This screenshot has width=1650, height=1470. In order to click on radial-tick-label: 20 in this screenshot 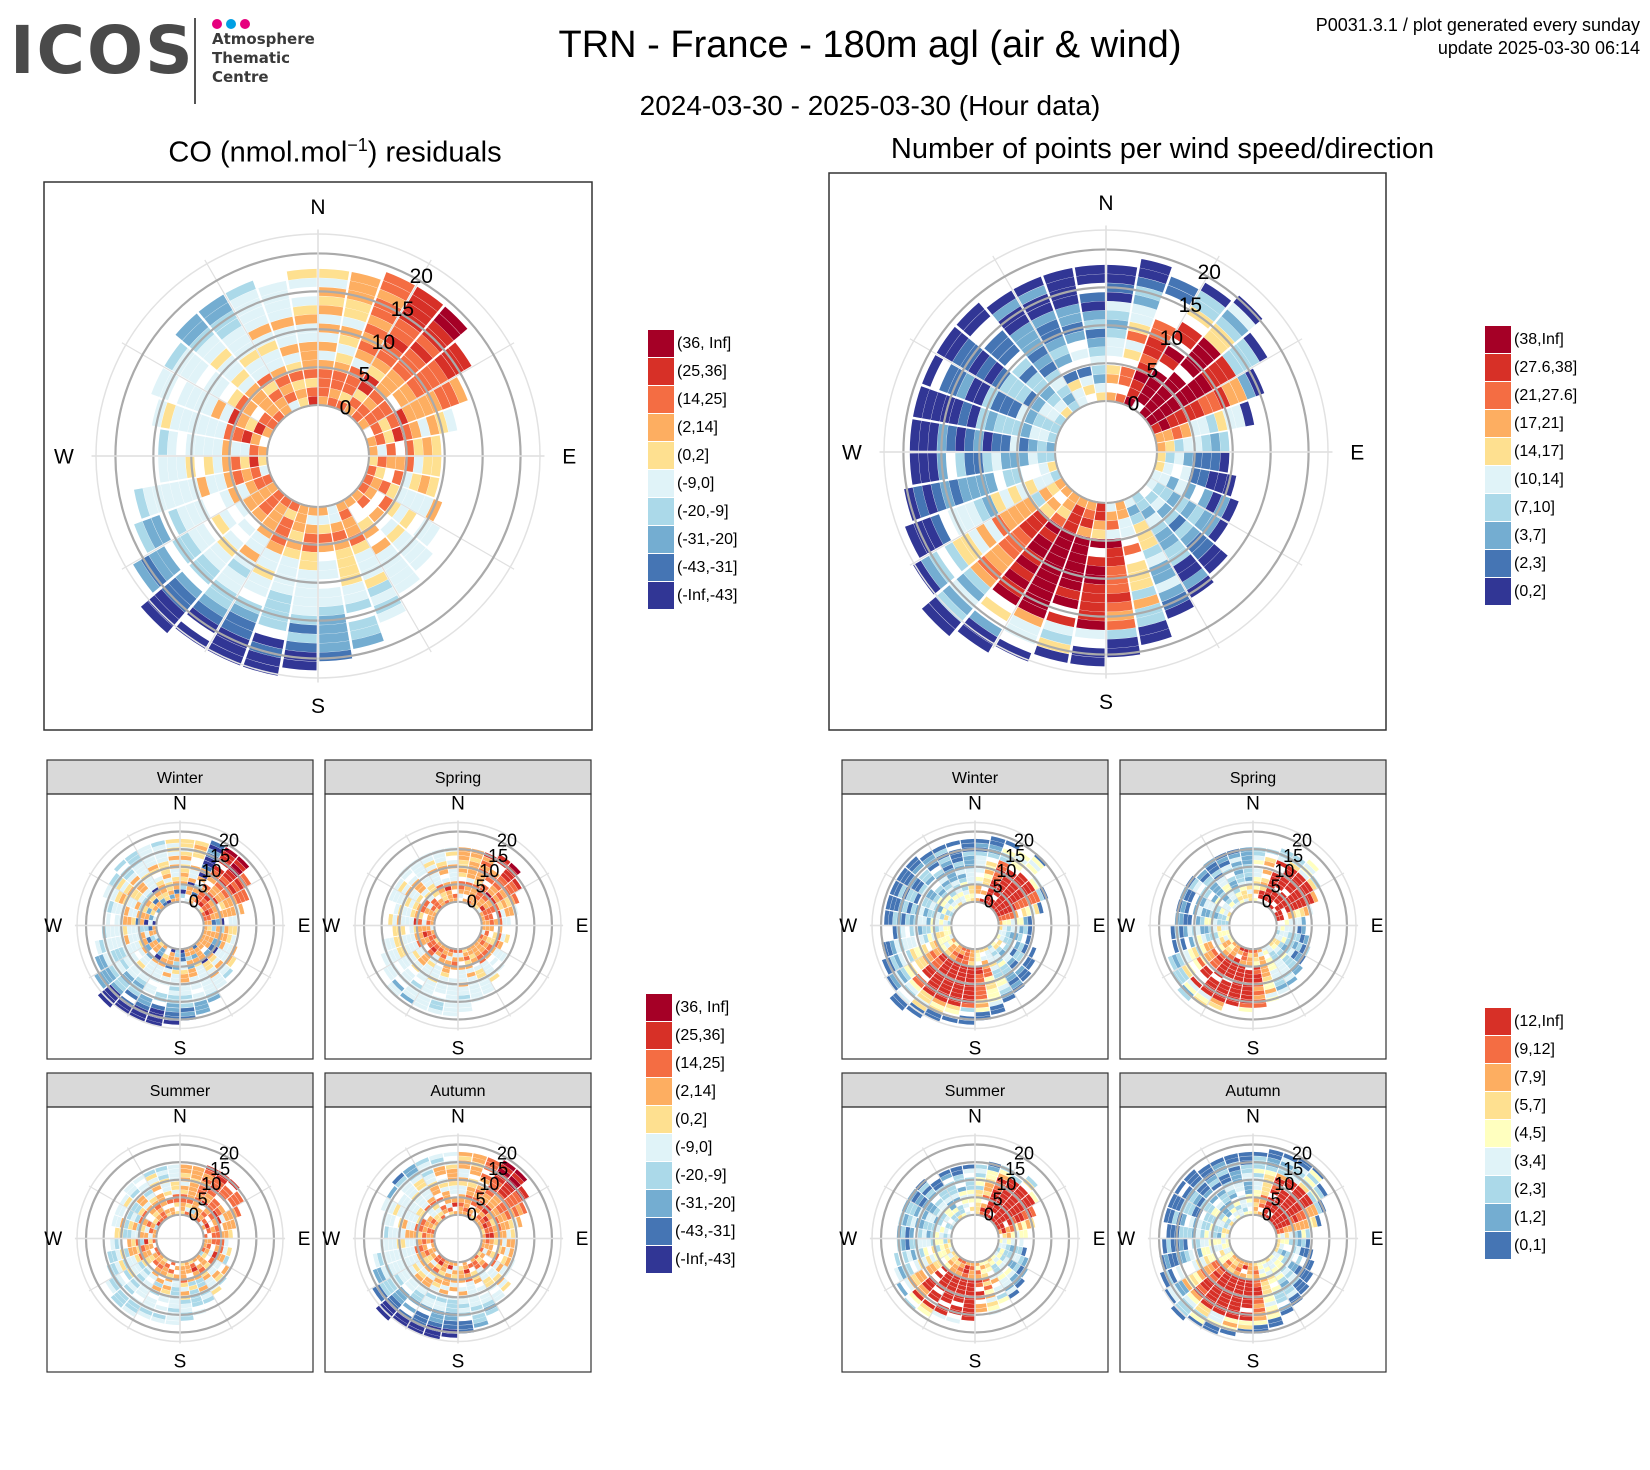, I will do `click(1302, 1154)`.